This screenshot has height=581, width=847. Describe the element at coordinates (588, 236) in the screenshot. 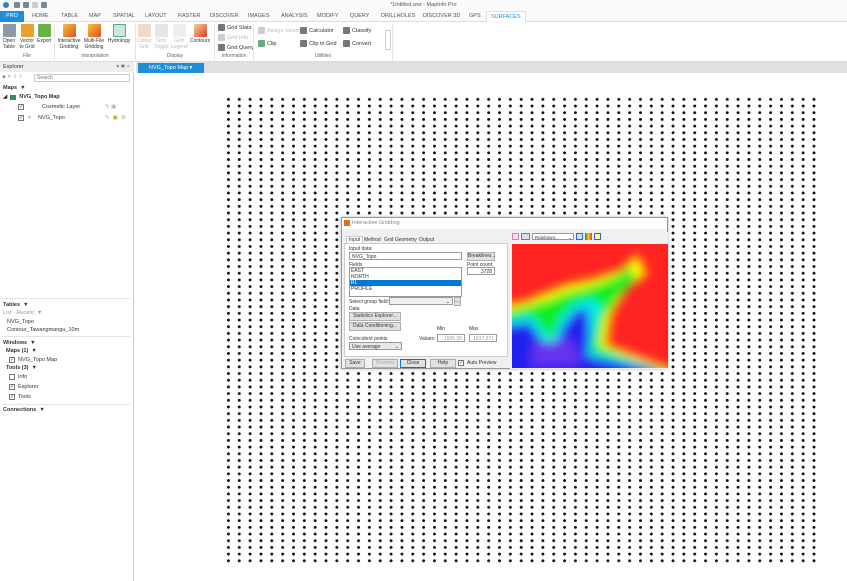

I see `colour-icon` at that location.